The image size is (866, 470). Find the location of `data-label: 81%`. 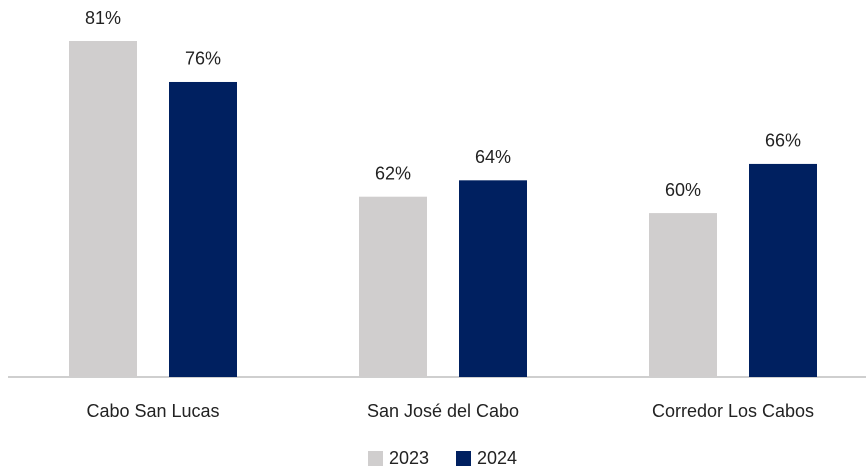

data-label: 81% is located at coordinates (103, 18).